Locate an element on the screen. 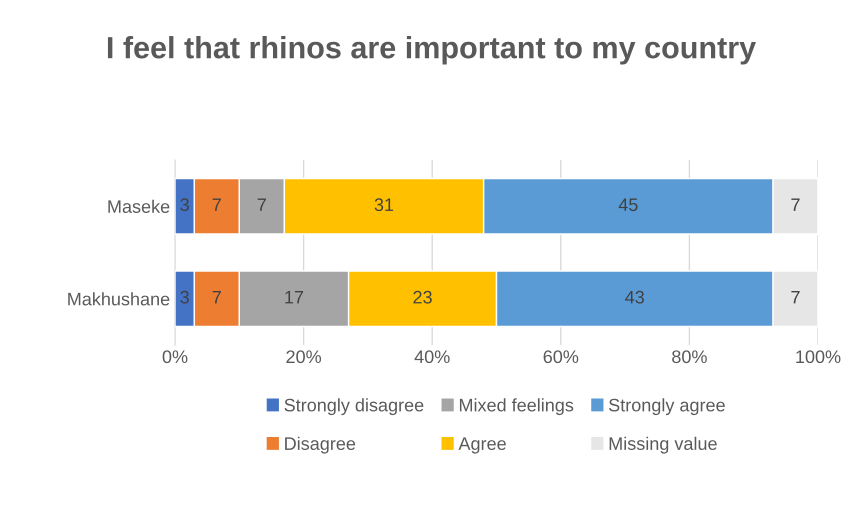 The height and width of the screenshot is (515, 862). x-tick-label: 60% is located at coordinates (561, 357).